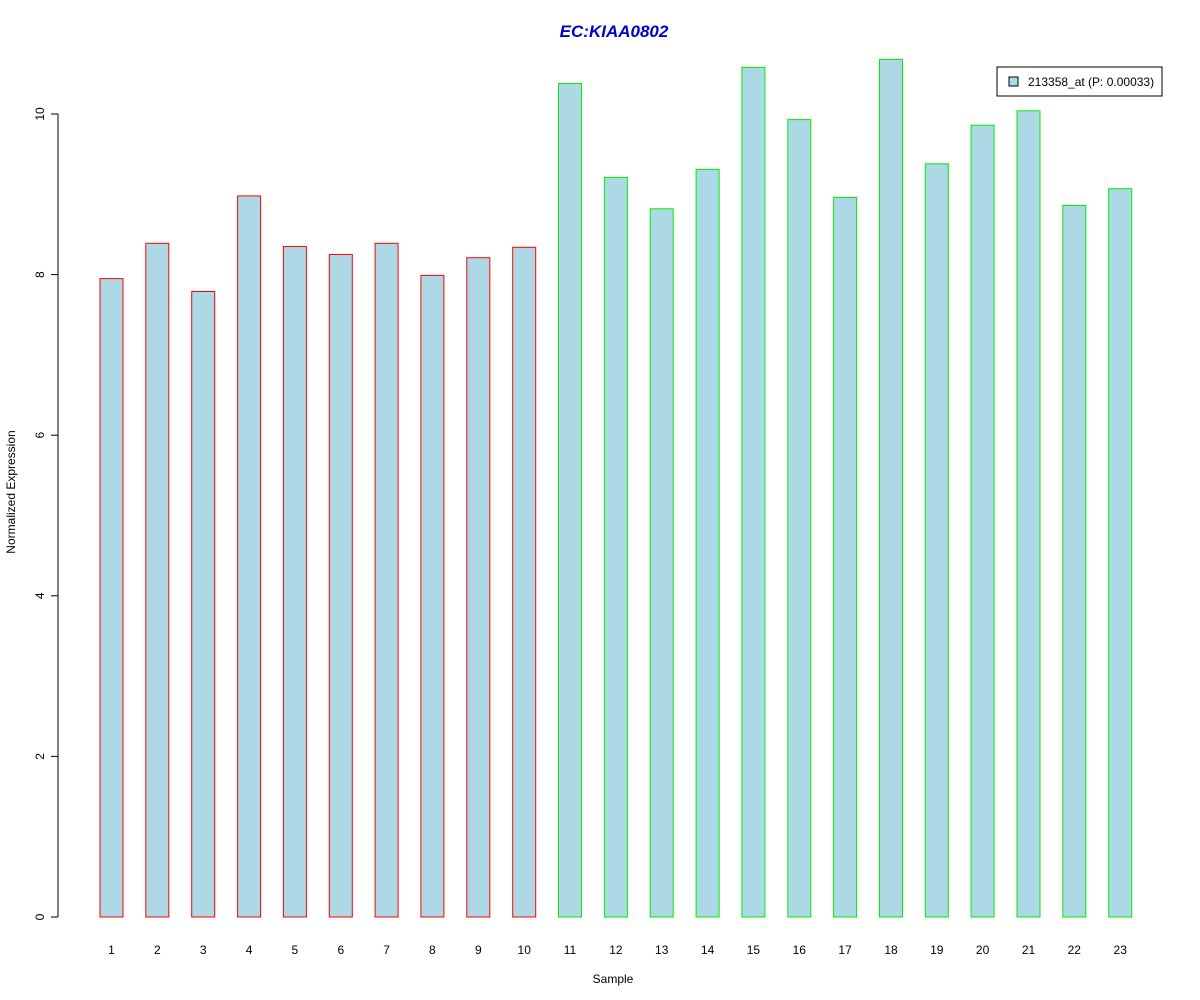 Image resolution: width=1200 pixels, height=1000 pixels. What do you see at coordinates (662, 950) in the screenshot?
I see `x-tick-label: 13` at bounding box center [662, 950].